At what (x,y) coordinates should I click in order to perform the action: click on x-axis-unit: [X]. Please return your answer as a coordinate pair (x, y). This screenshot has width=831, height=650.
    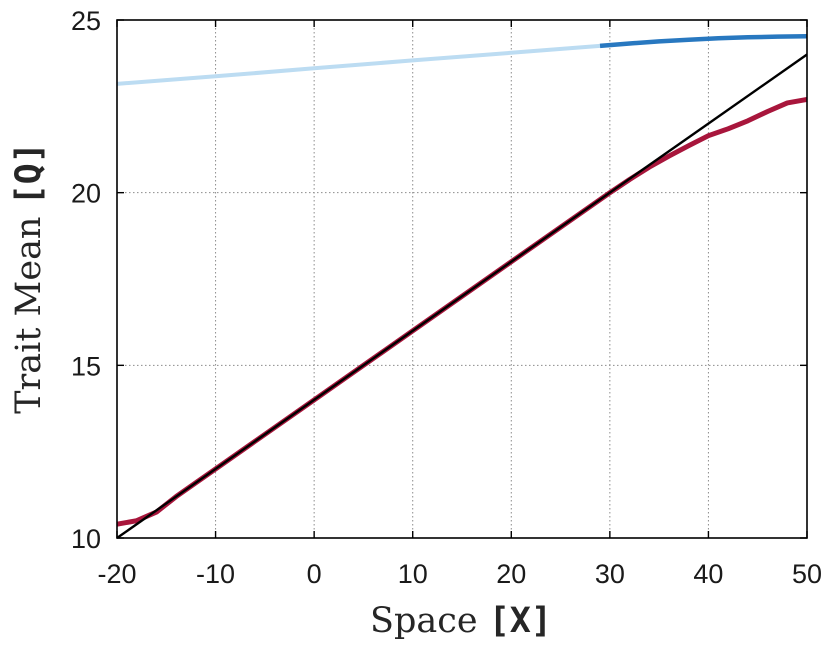
    Looking at the image, I should click on (520, 621).